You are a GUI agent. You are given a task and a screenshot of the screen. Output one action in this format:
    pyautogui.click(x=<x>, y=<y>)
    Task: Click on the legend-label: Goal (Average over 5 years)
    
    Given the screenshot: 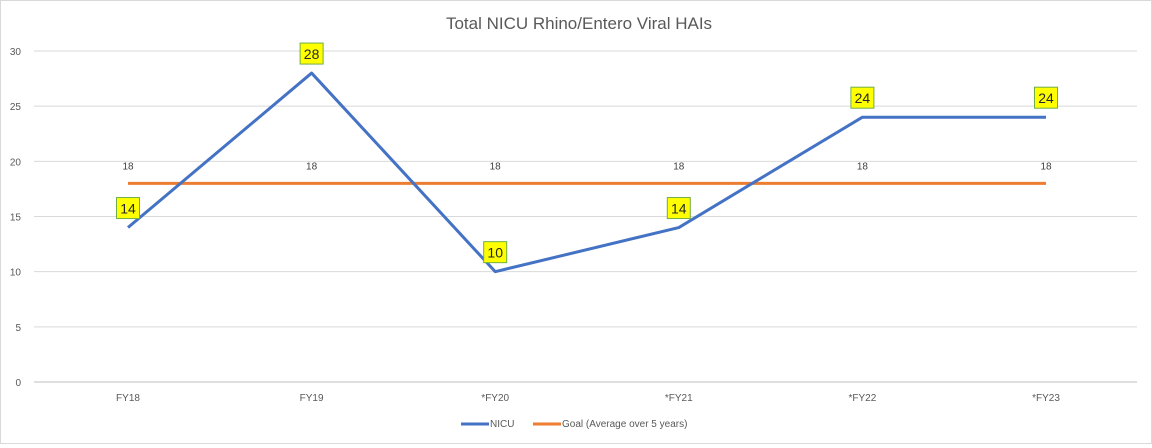 What is the action you would take?
    pyautogui.click(x=624, y=424)
    